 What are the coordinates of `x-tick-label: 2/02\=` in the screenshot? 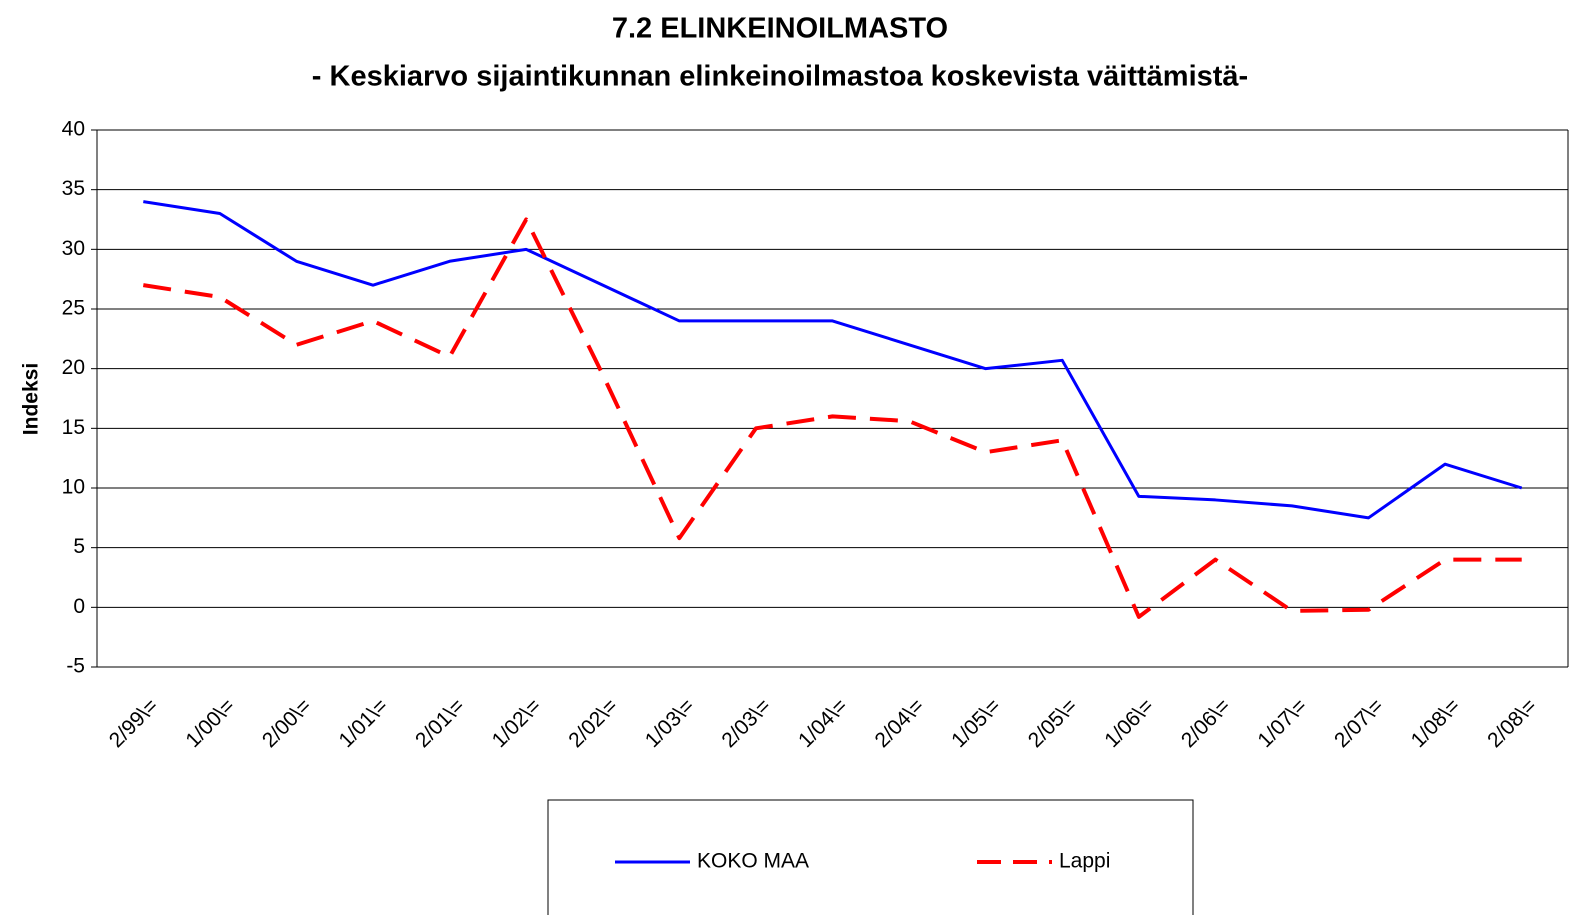 It's located at (593, 723).